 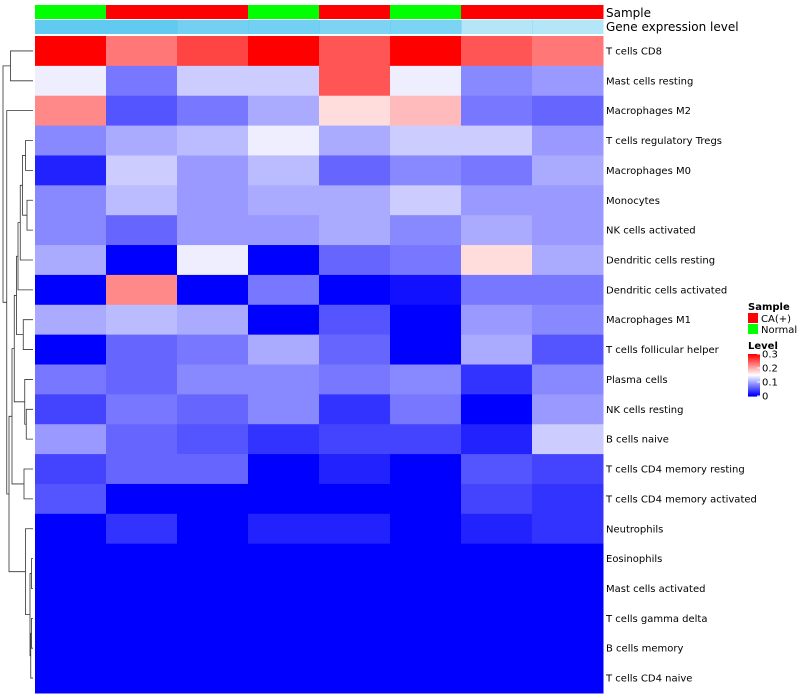 I want to click on expression-annotation-label: Gene expression level, so click(x=672, y=27).